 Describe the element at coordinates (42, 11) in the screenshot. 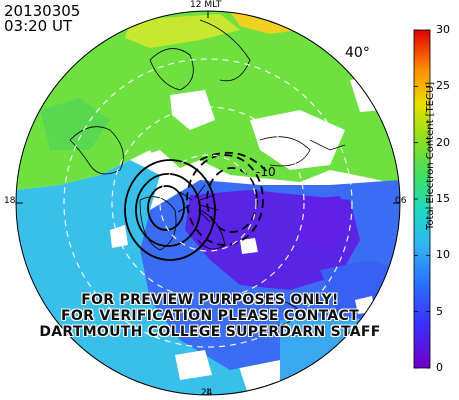

I see `date-label: 20130305` at that location.